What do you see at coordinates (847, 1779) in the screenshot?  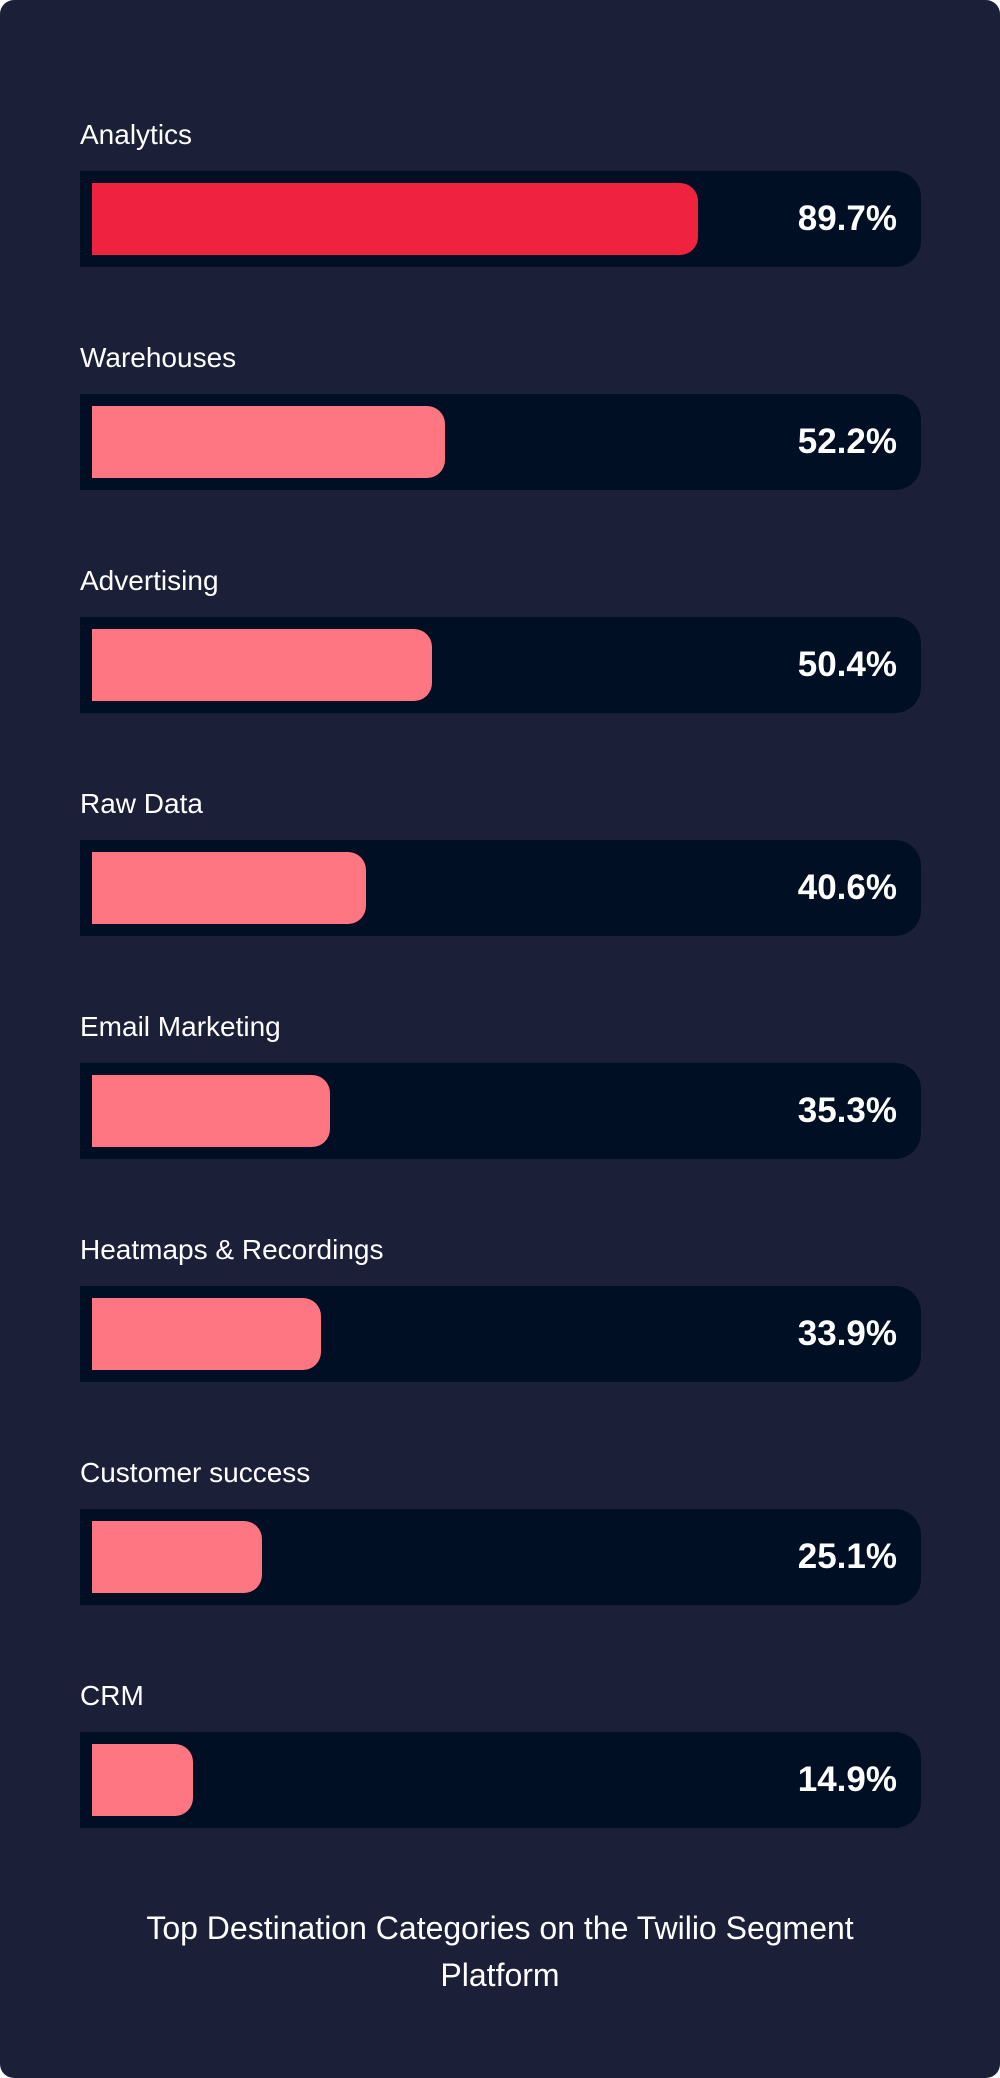 I see `value-label: 14.9%` at bounding box center [847, 1779].